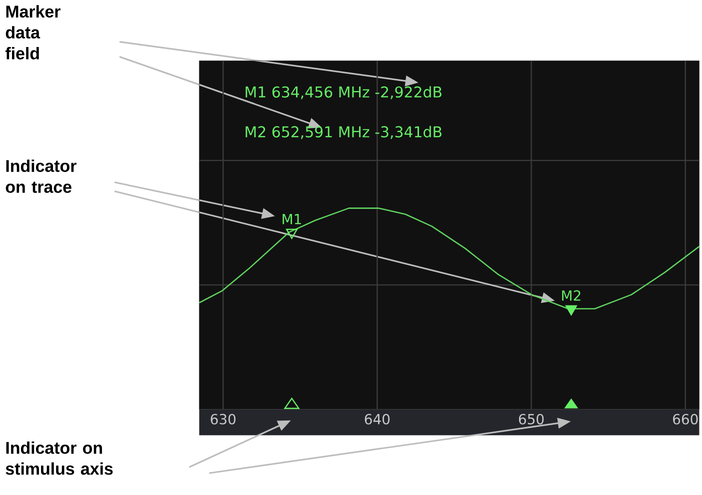 The image size is (702, 495). I want to click on text: M2 652,591 MHz -3,341dB, so click(344, 132).